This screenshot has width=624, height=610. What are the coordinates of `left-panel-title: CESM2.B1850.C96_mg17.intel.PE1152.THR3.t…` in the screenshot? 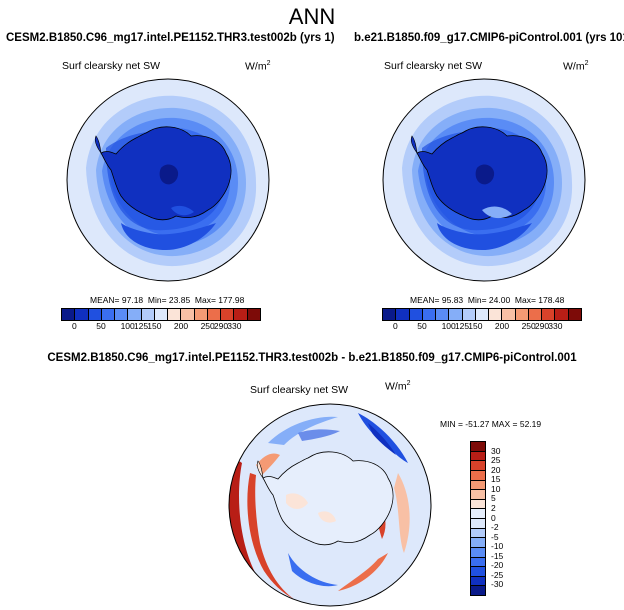 It's located at (170, 38).